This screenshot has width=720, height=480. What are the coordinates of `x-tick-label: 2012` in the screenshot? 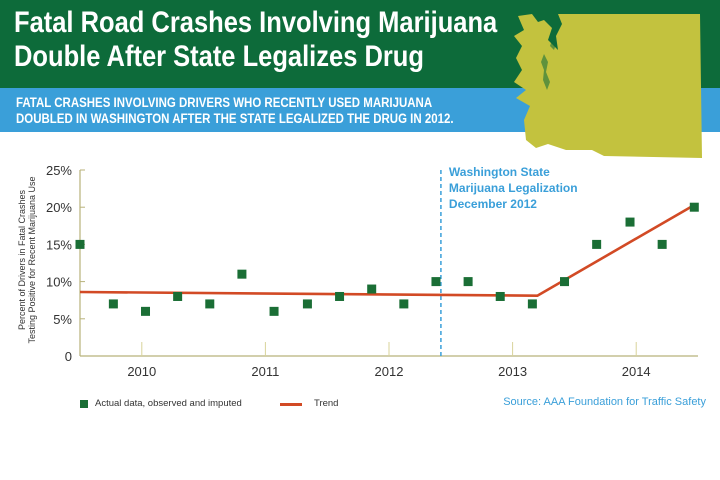 It's located at (389, 371).